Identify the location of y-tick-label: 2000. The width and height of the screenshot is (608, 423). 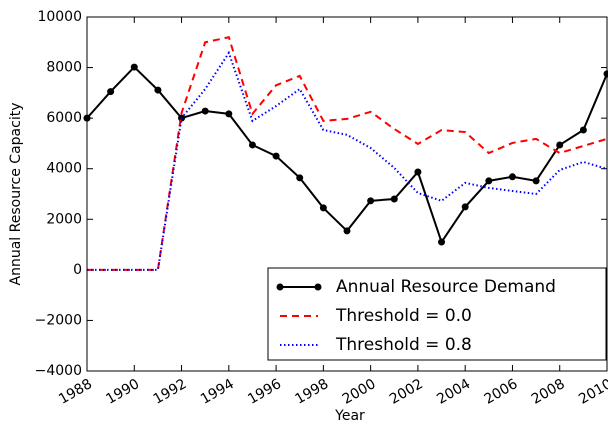
(64, 219).